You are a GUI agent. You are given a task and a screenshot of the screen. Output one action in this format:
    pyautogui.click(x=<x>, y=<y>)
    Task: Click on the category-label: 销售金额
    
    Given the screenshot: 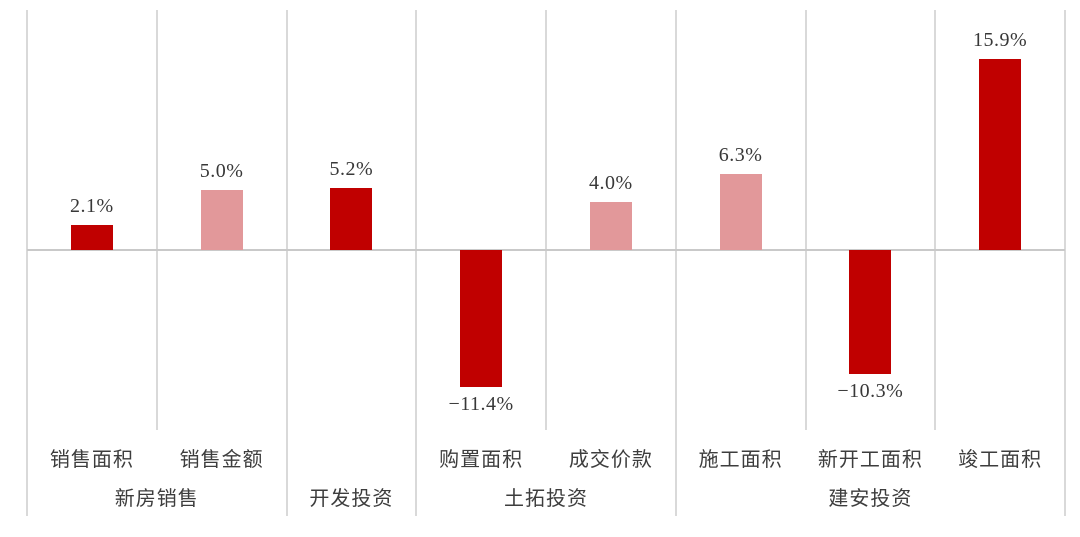 What is the action you would take?
    pyautogui.click(x=221, y=460)
    